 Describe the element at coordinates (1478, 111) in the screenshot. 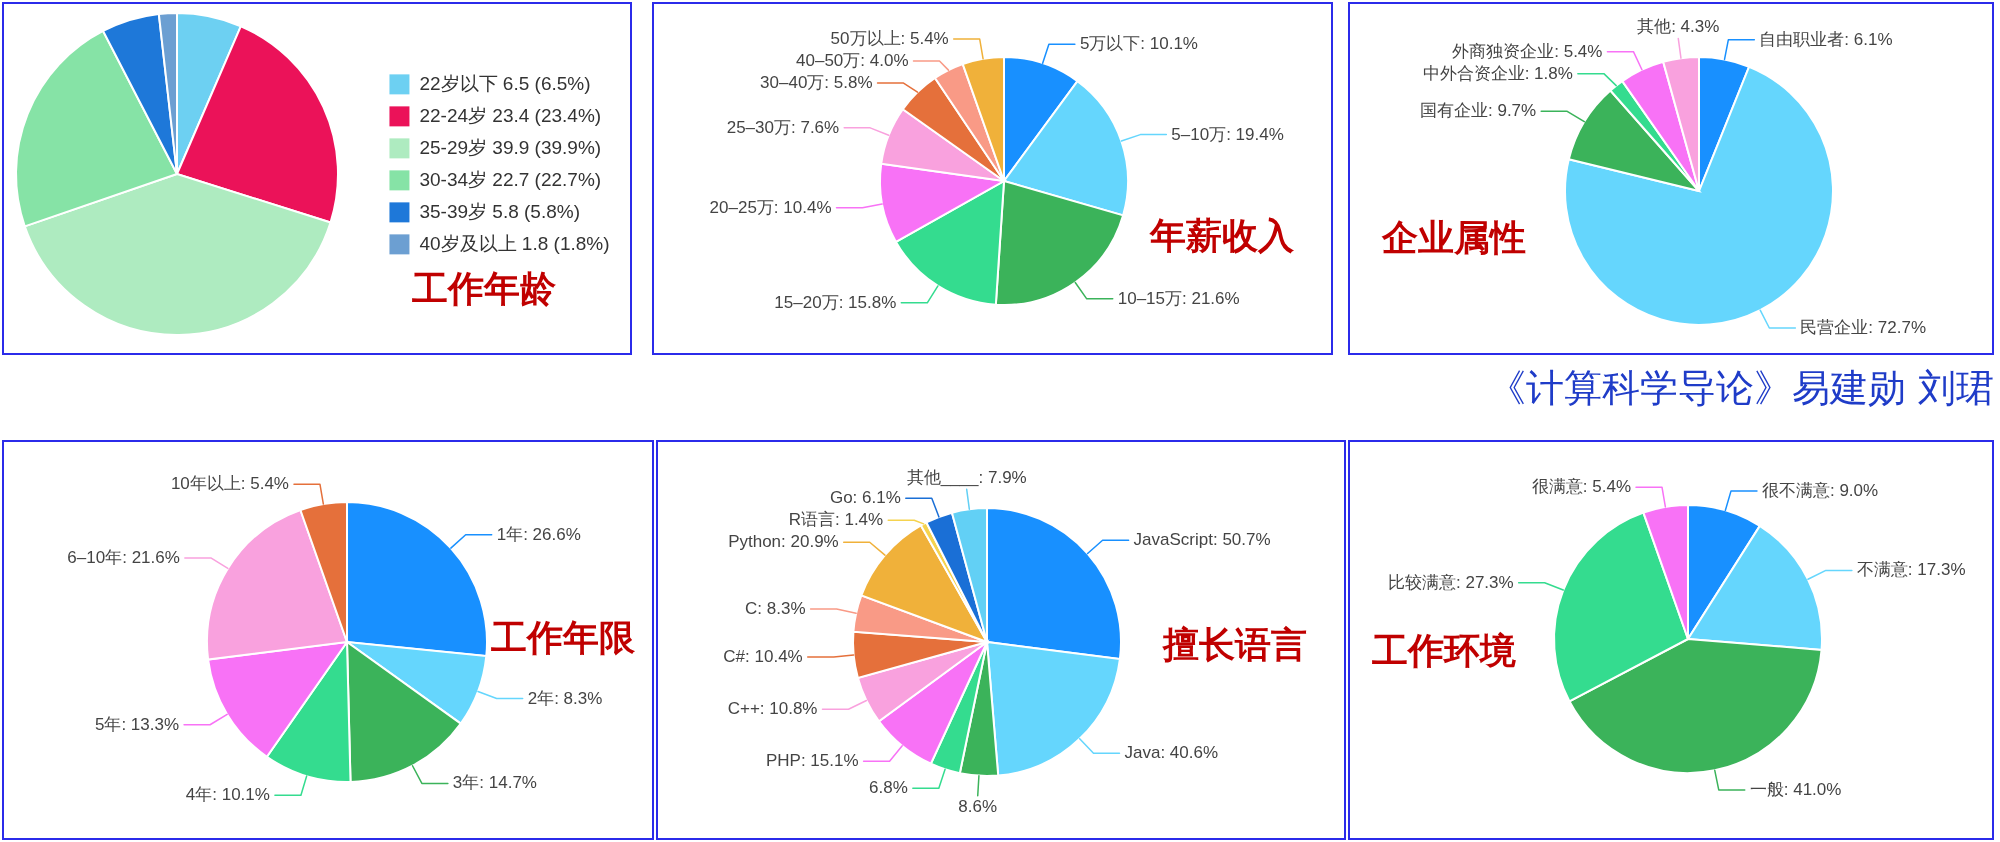

I see `slice-label: 国有企业: 9.7%` at that location.